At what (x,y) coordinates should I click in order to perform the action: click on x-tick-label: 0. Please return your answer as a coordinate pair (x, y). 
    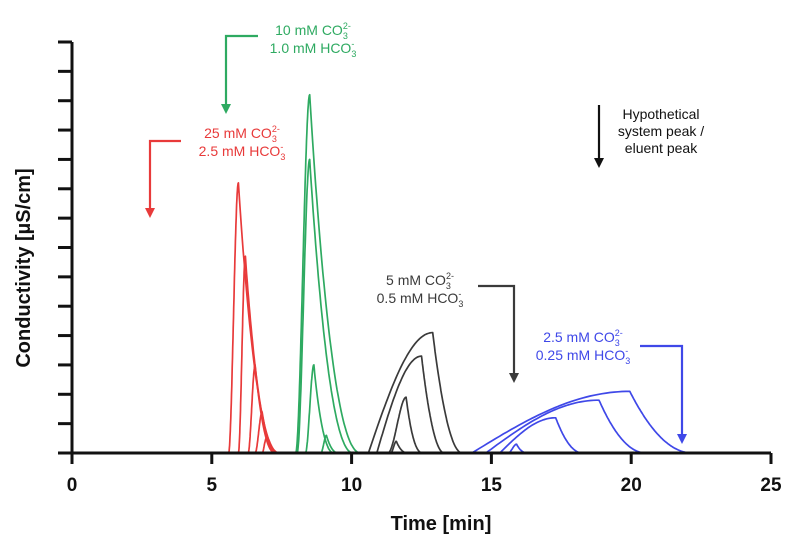
    Looking at the image, I should click on (72, 485).